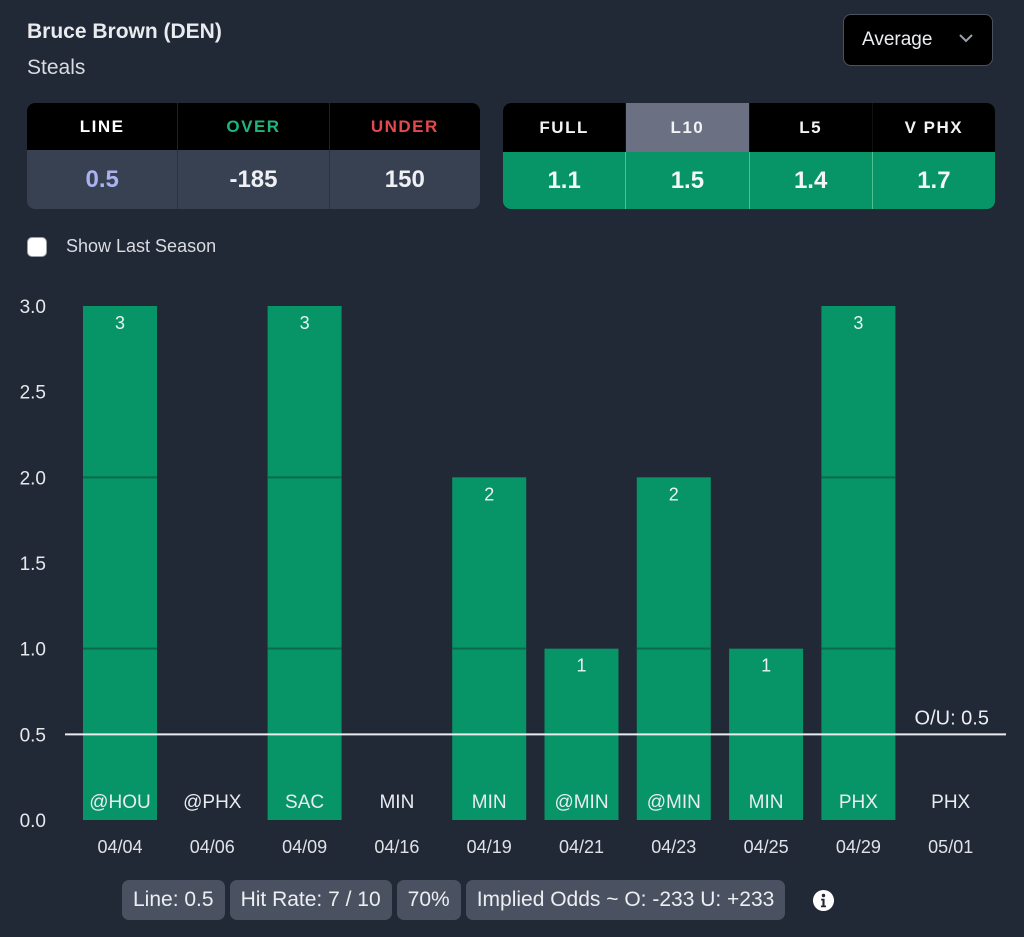 This screenshot has height=937, width=1024. Describe the element at coordinates (396, 847) in the screenshot. I see `x-tick-label: 04/16` at that location.